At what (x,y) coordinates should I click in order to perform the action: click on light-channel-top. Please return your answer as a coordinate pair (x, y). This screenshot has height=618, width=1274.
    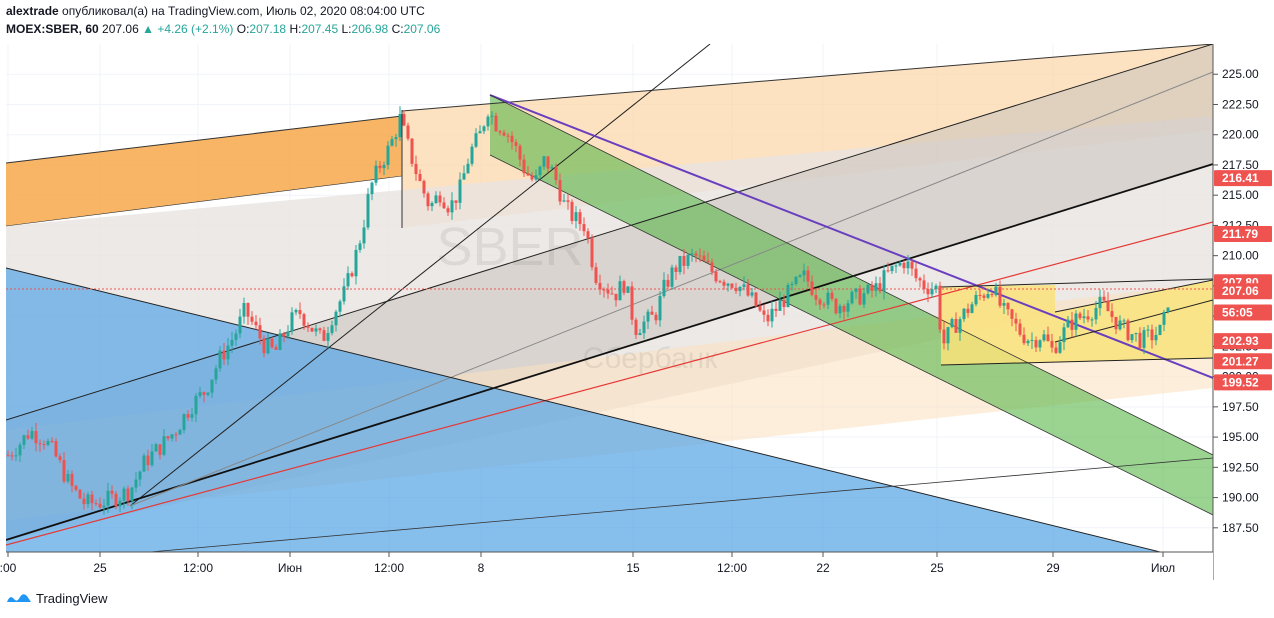
    Looking at the image, I should click on (807, 78).